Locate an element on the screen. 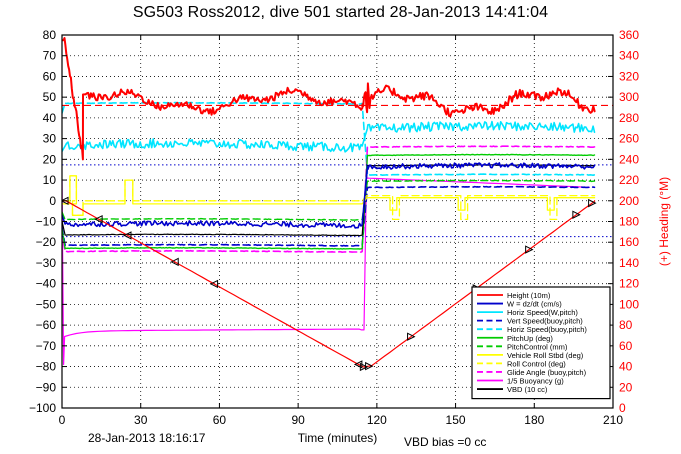  y-tick-label-right: 100 is located at coordinates (629, 304).